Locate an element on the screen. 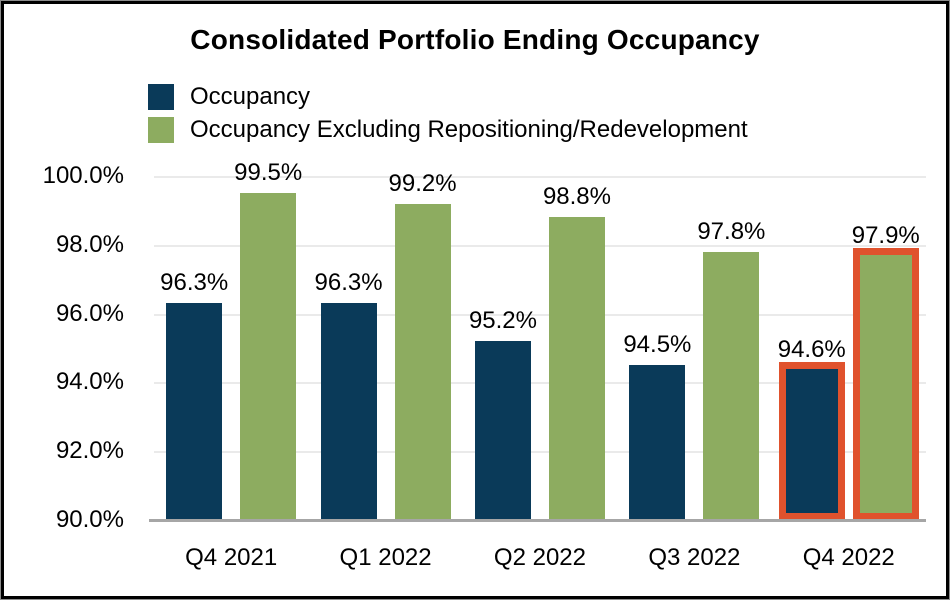  bar-group: 94.6% 97.9% is located at coordinates (849, 371).